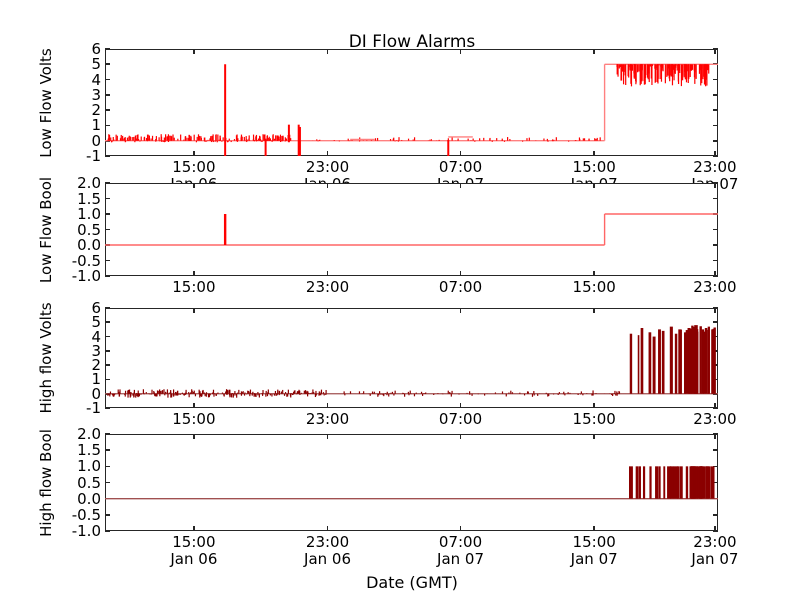 This screenshot has width=800, height=600. I want to click on y-tick-label: 1, so click(96, 379).